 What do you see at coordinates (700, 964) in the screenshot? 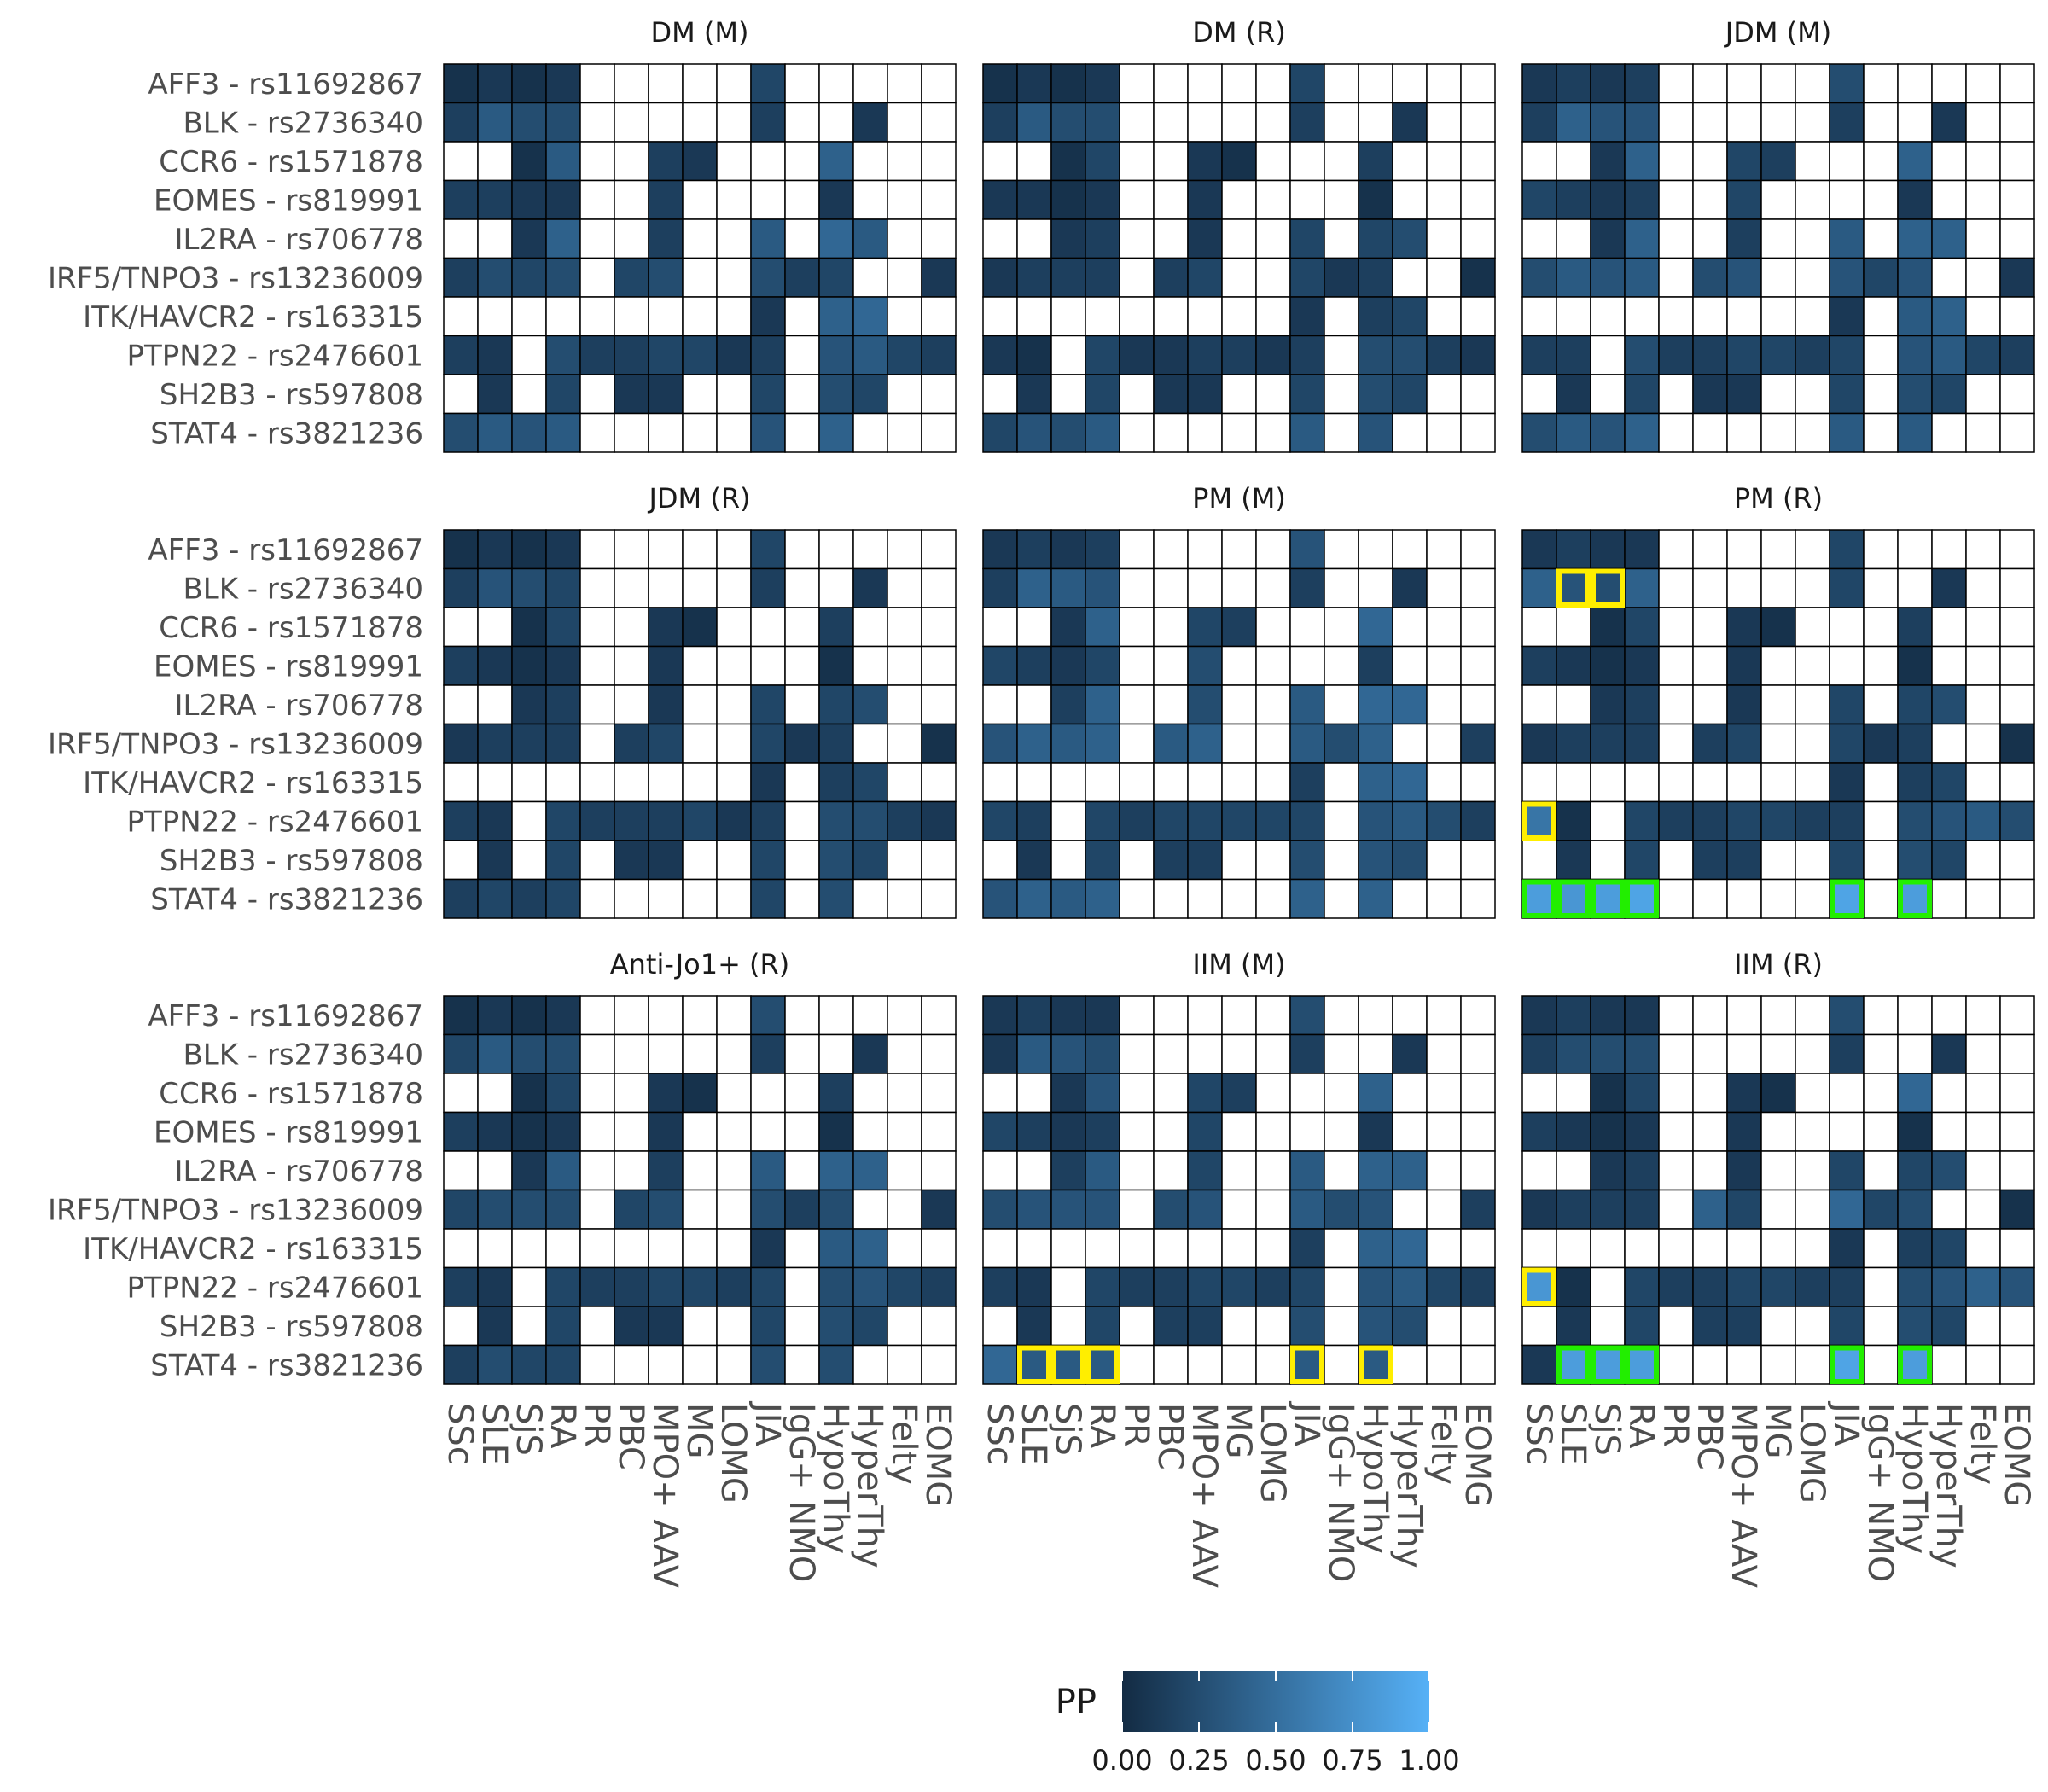
I see `panel-title: Anti-Jo1+ (R)` at bounding box center [700, 964].